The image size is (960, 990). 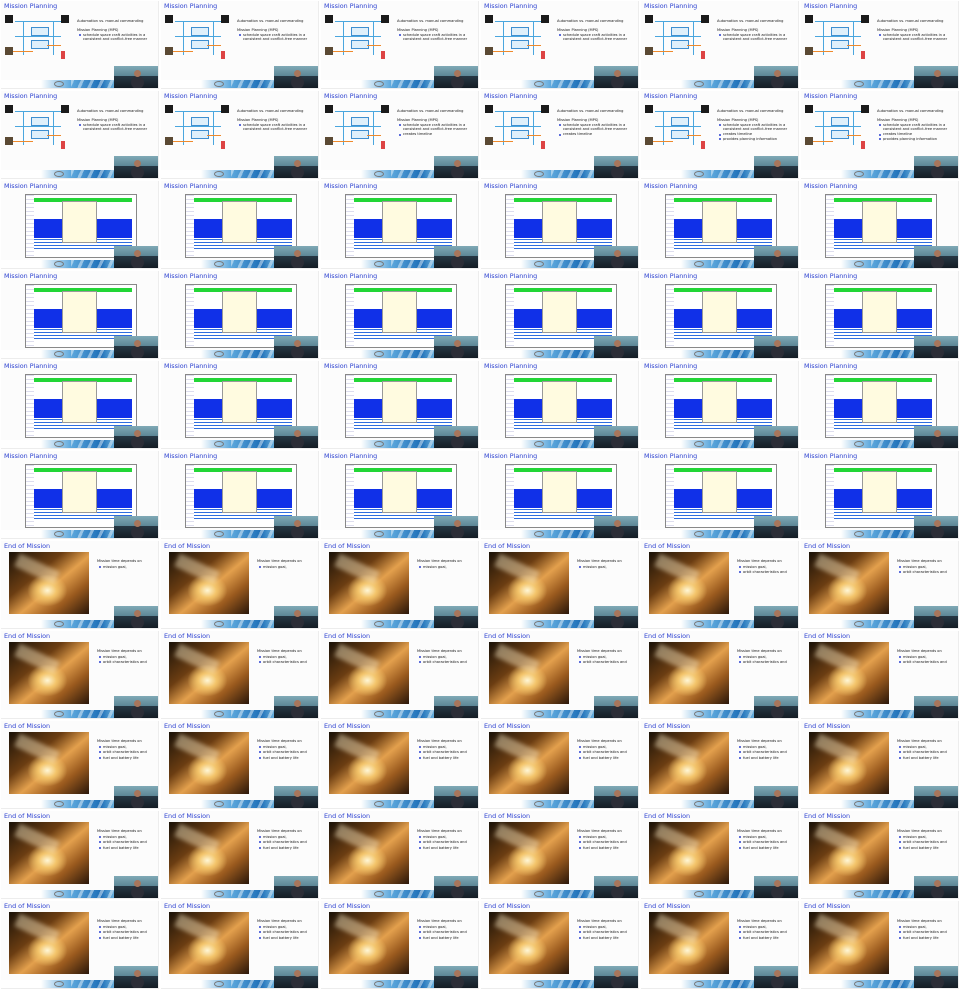 What do you see at coordinates (919, 831) in the screenshot?
I see `slide-intro: Mission time depends on` at bounding box center [919, 831].